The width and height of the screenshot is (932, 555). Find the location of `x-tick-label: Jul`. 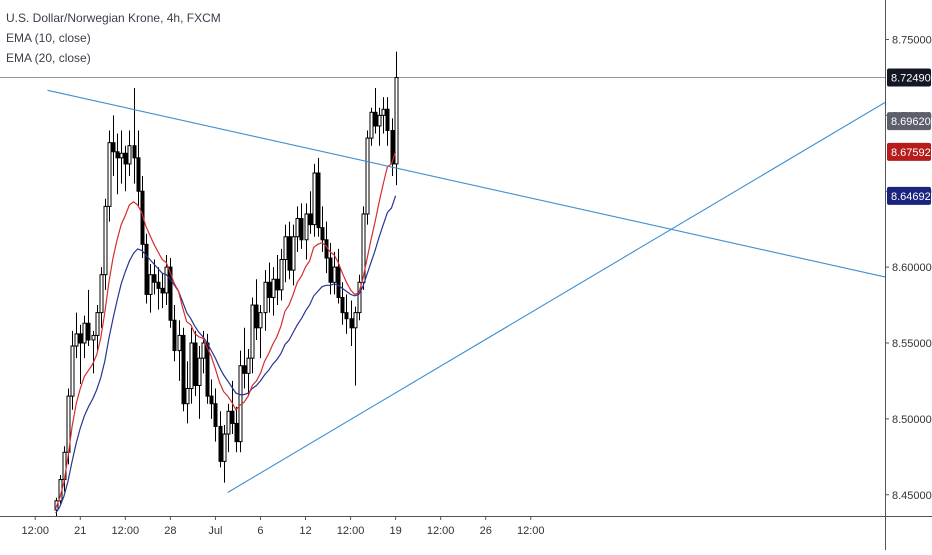

x-tick-label: Jul is located at coordinates (215, 531).